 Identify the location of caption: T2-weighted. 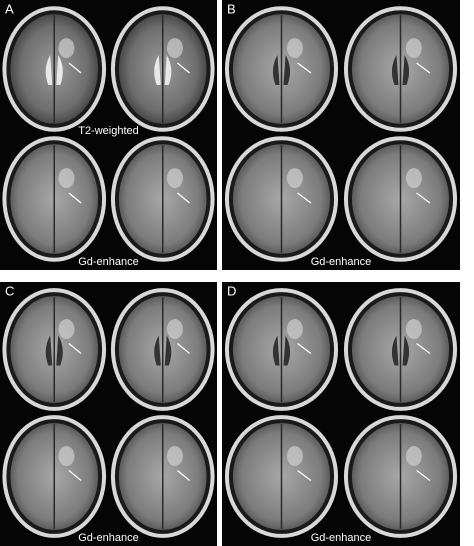
(108, 131).